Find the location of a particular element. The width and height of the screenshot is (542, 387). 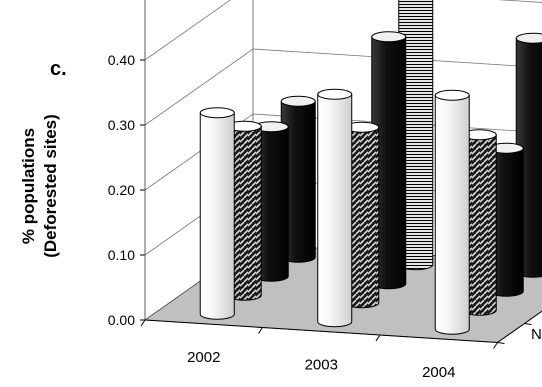

y-axis-title-line: % populations is located at coordinates (28, 186).